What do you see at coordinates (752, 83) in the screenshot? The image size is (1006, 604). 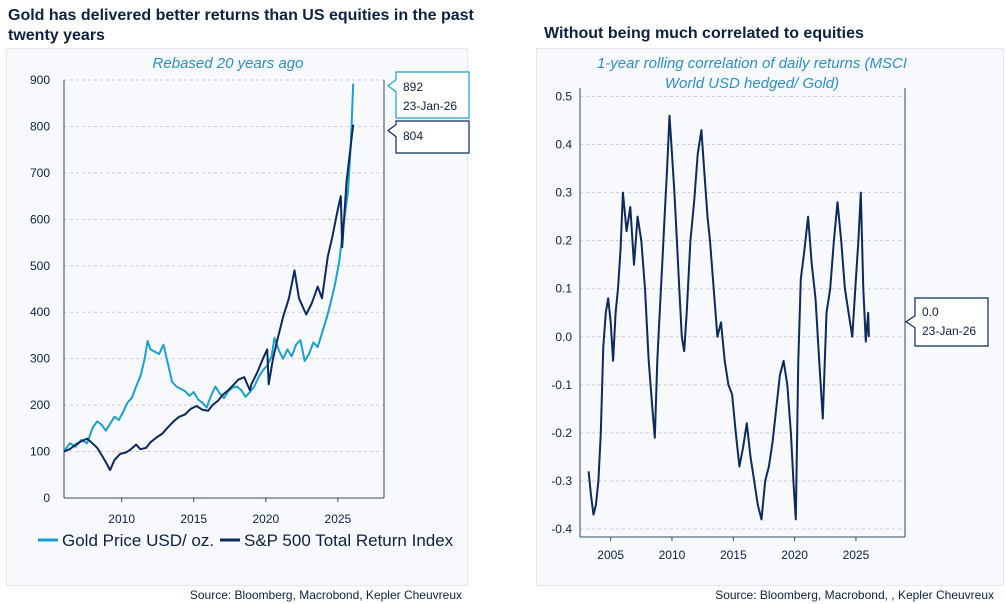 I see `right-chart-subtitle-line2: World USD hedged/ Gold)` at bounding box center [752, 83].